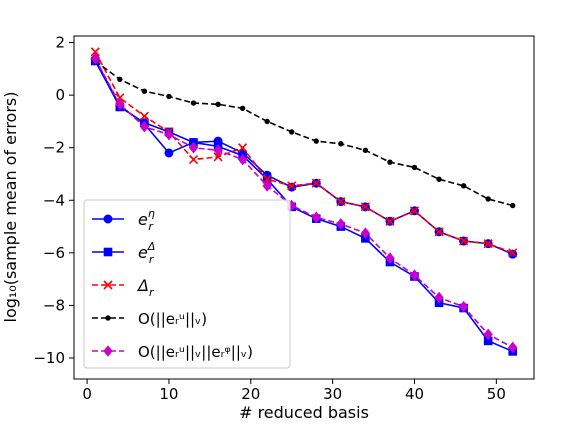 This screenshot has width=574, height=426. Describe the element at coordinates (123, 253) in the screenshot. I see `legend-item-2: eΔ r` at that location.